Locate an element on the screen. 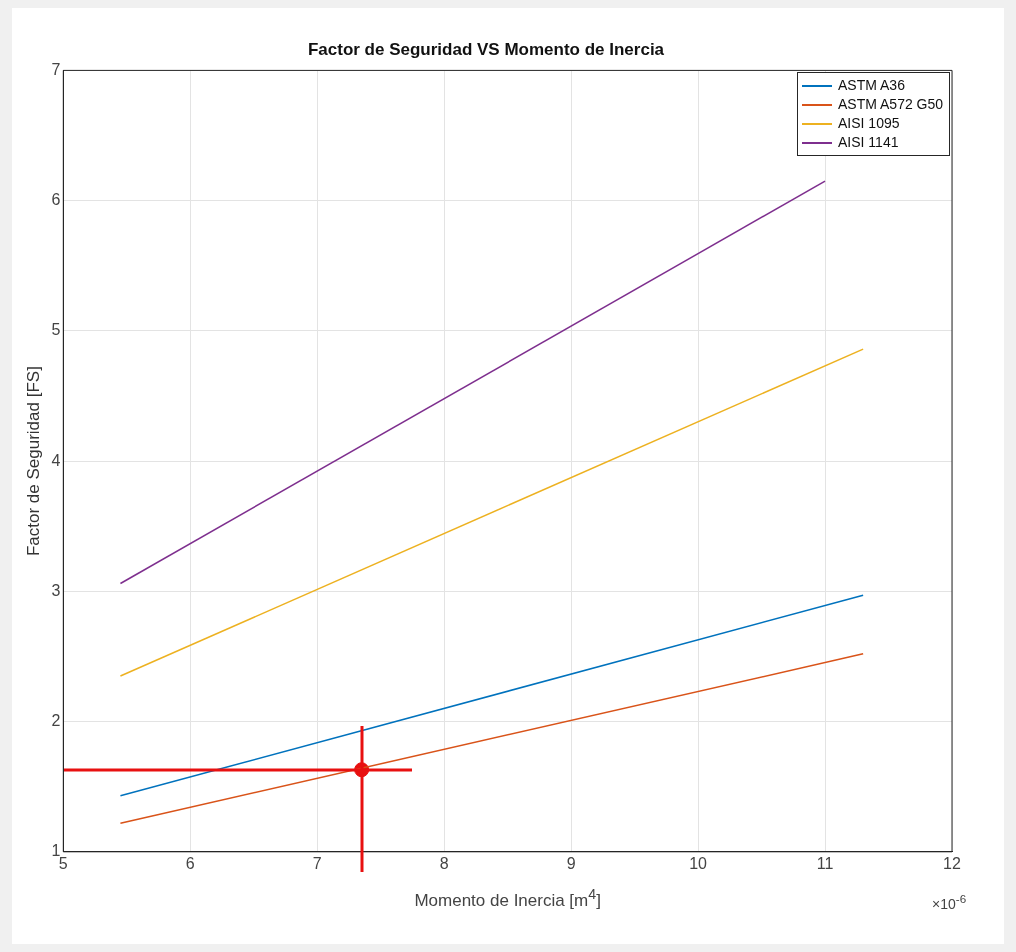 The height and width of the screenshot is (952, 1016). x-tick-label: 12 is located at coordinates (952, 863).